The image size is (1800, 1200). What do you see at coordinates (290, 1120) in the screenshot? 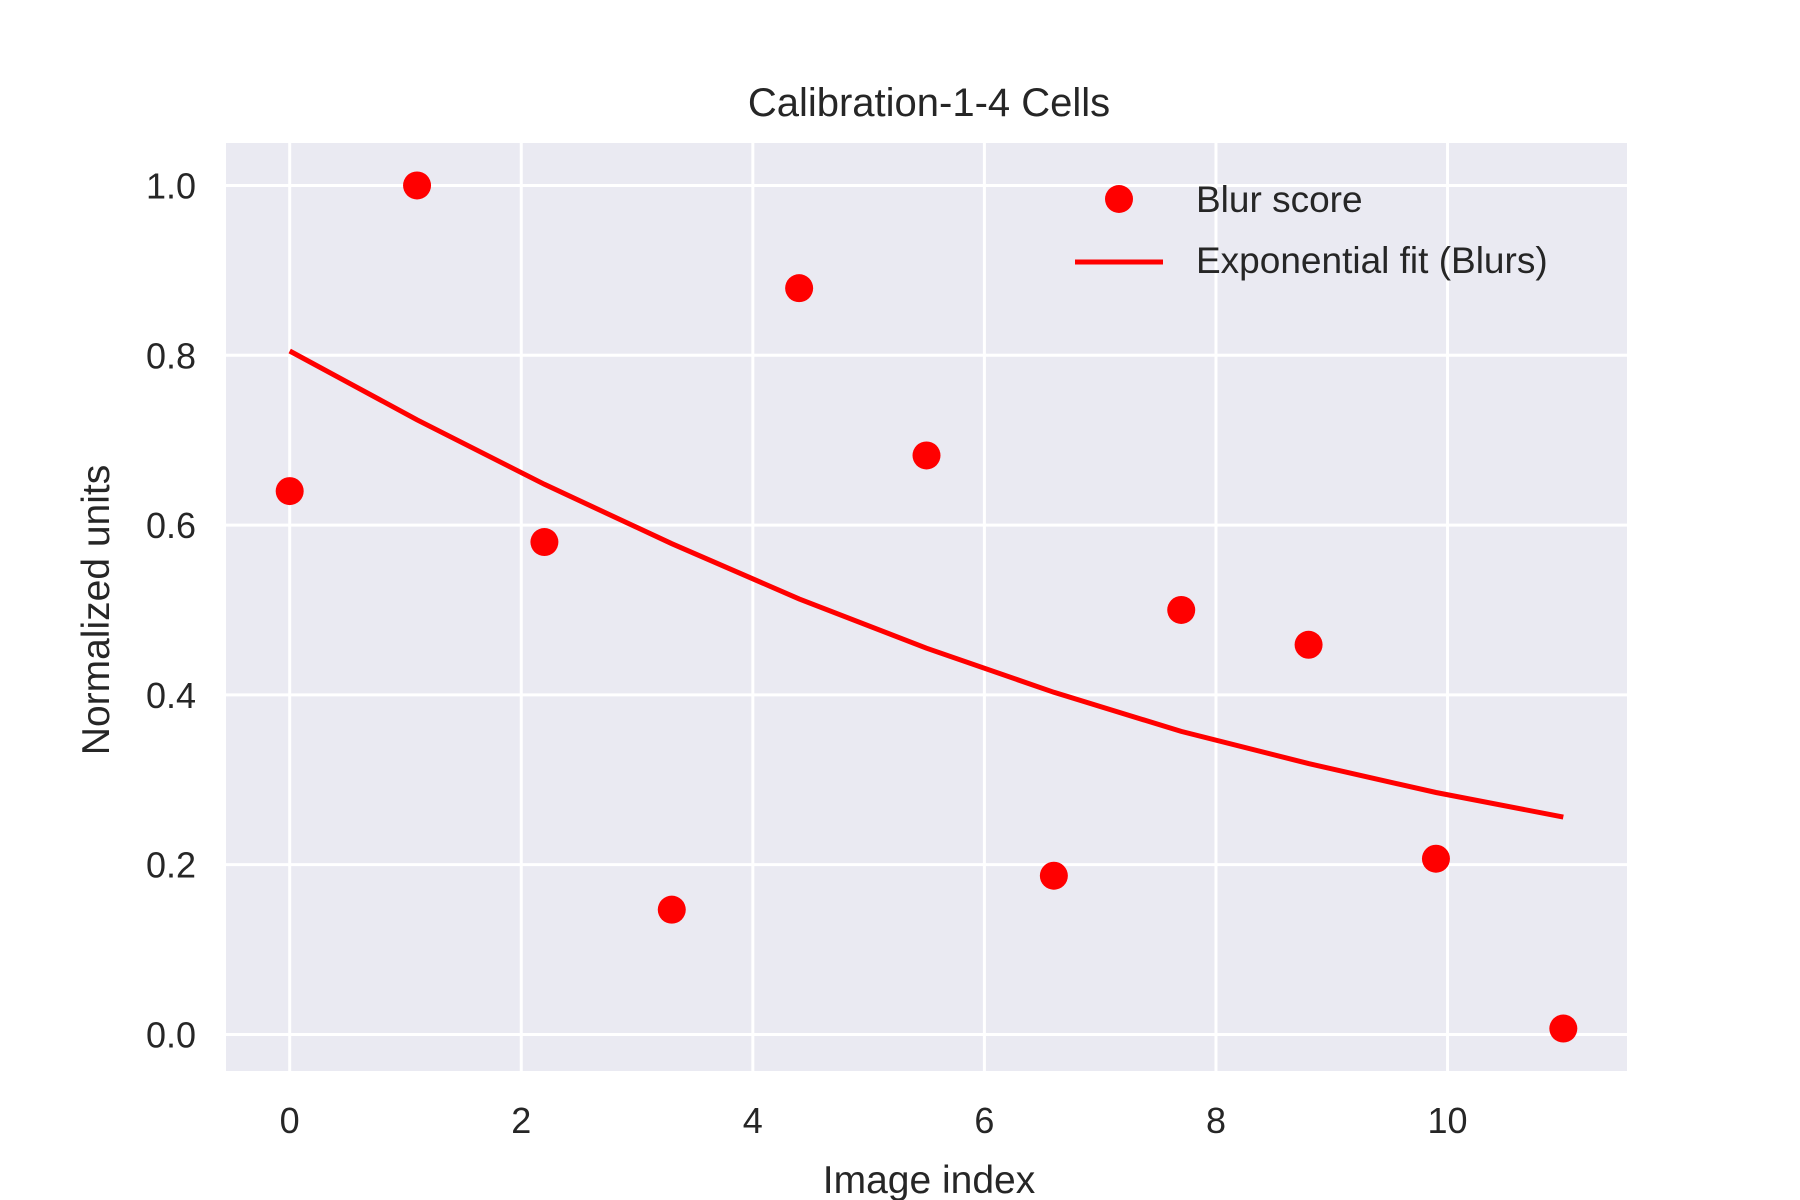
I see `x-tick-label: 0` at bounding box center [290, 1120].